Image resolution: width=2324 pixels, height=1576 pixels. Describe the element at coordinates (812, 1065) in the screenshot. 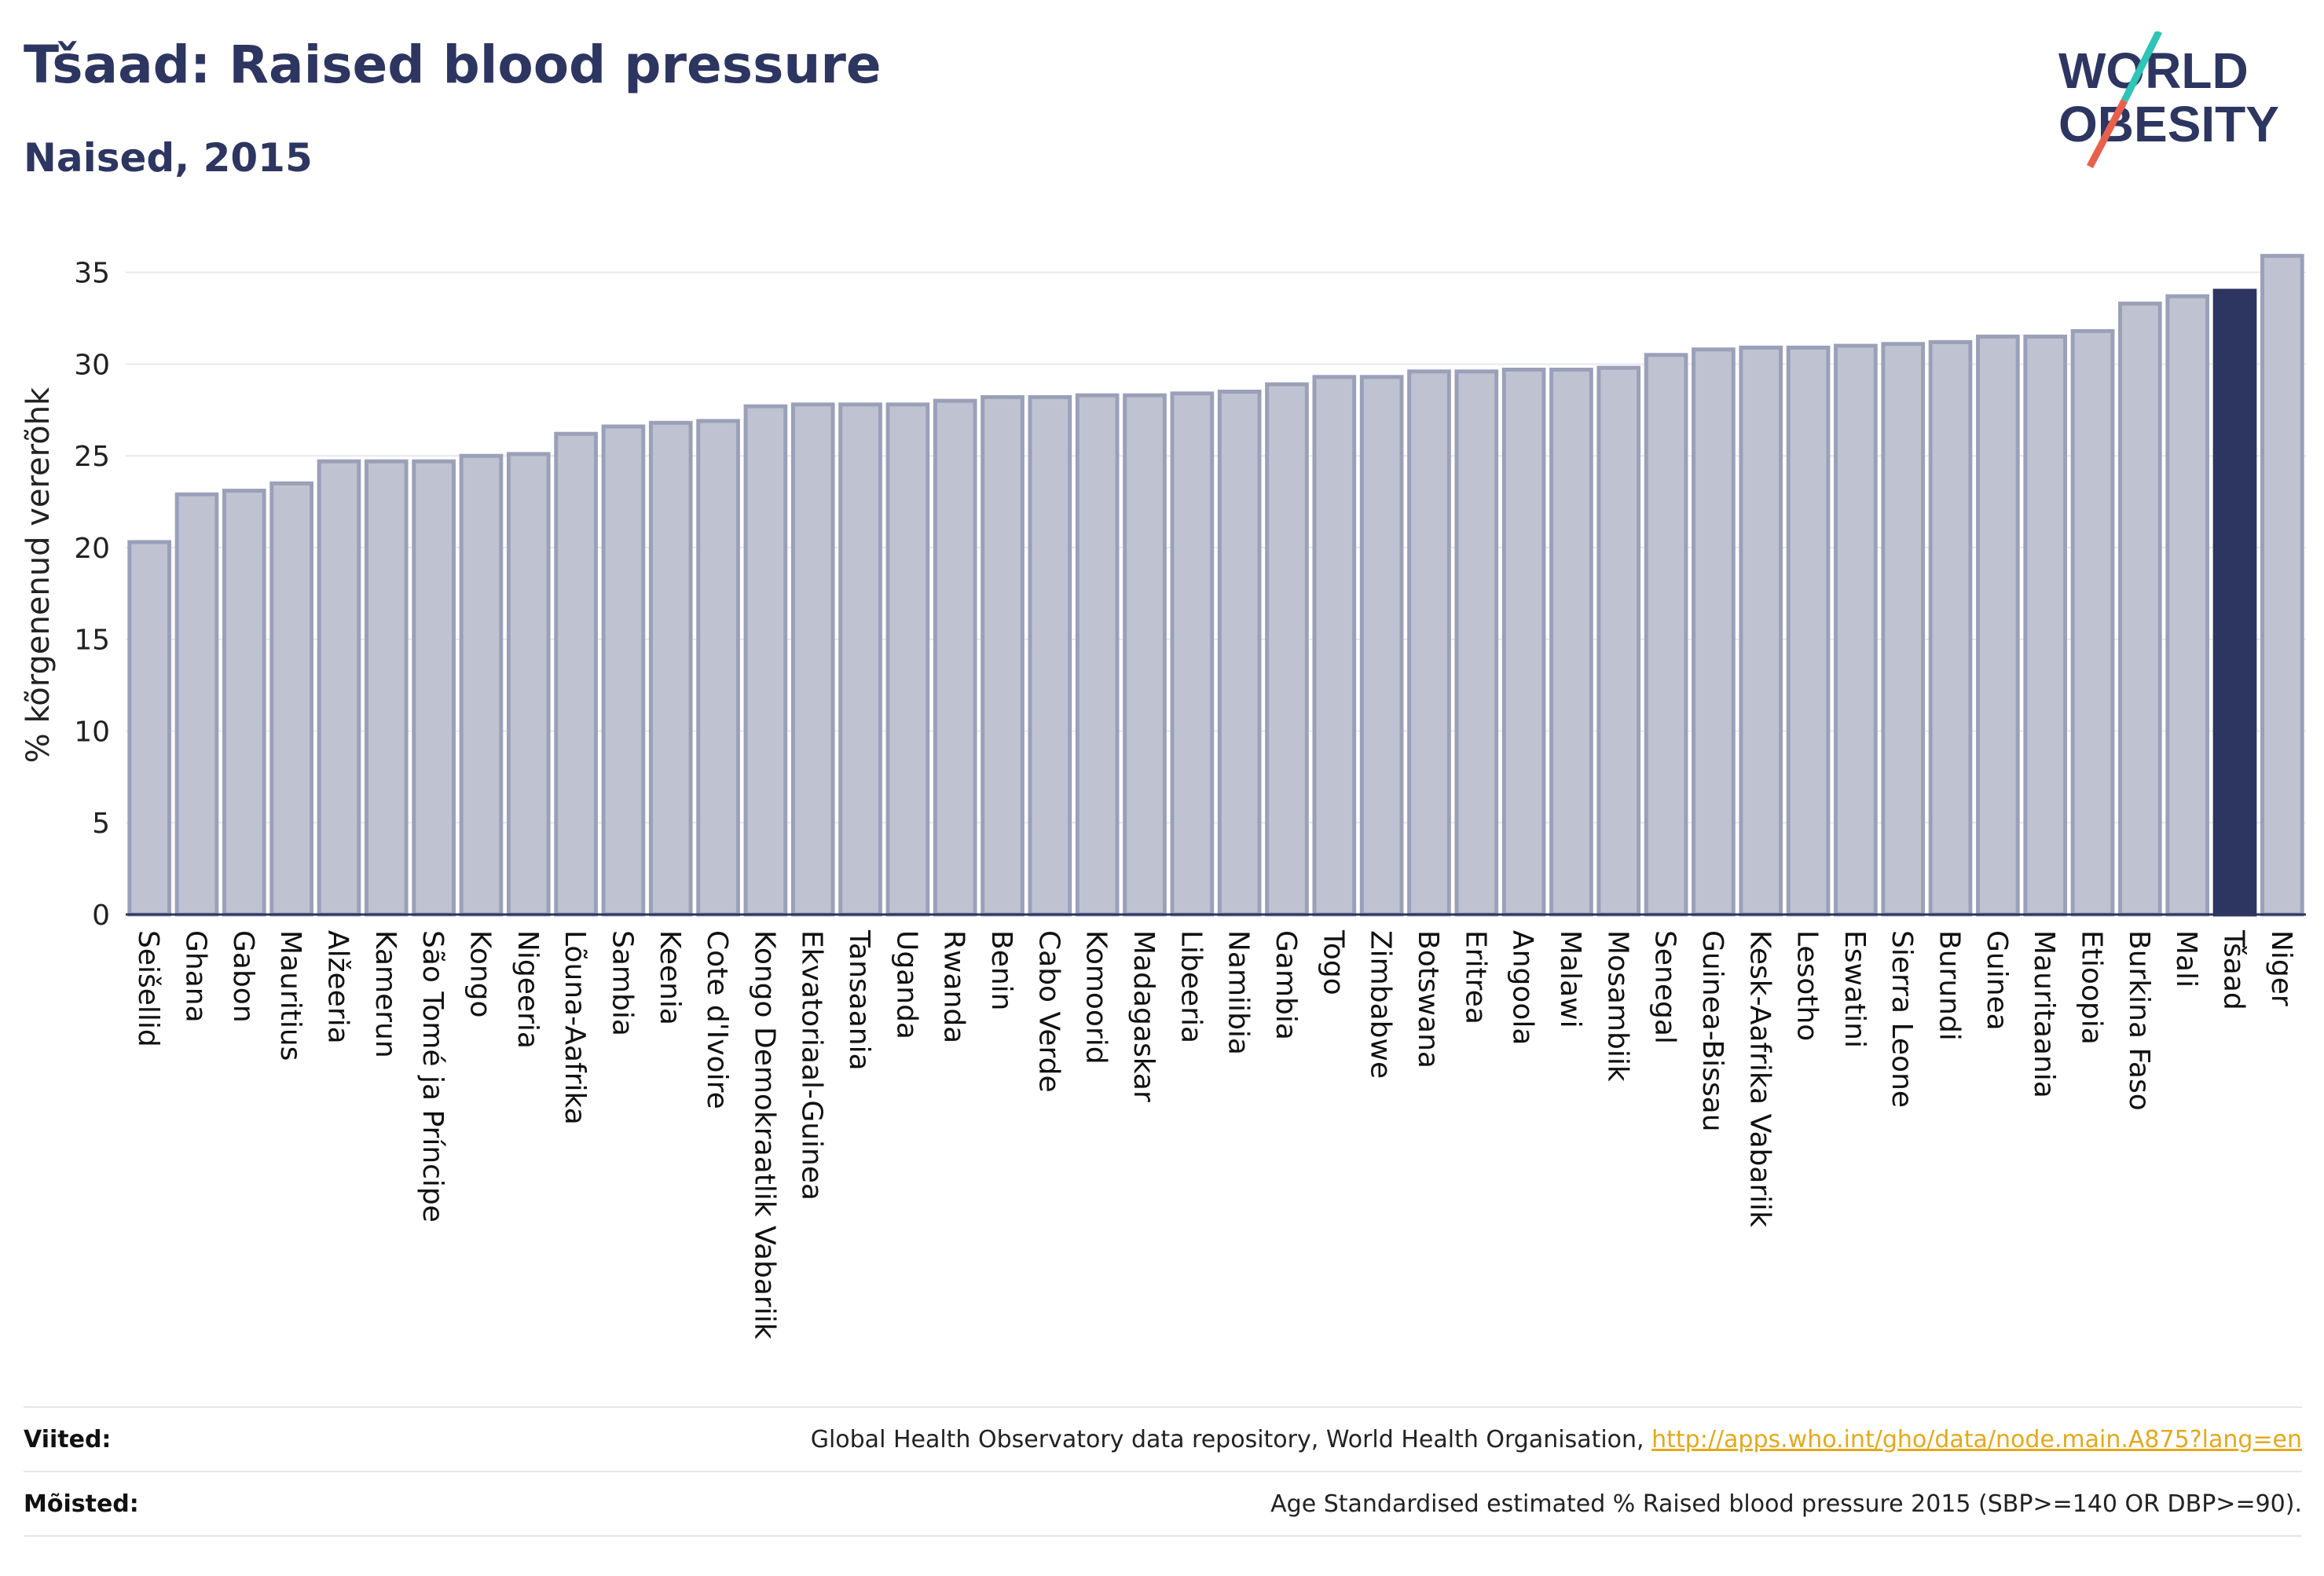

I see `x-tick-label: Ekvatoriaal-Guinea` at that location.